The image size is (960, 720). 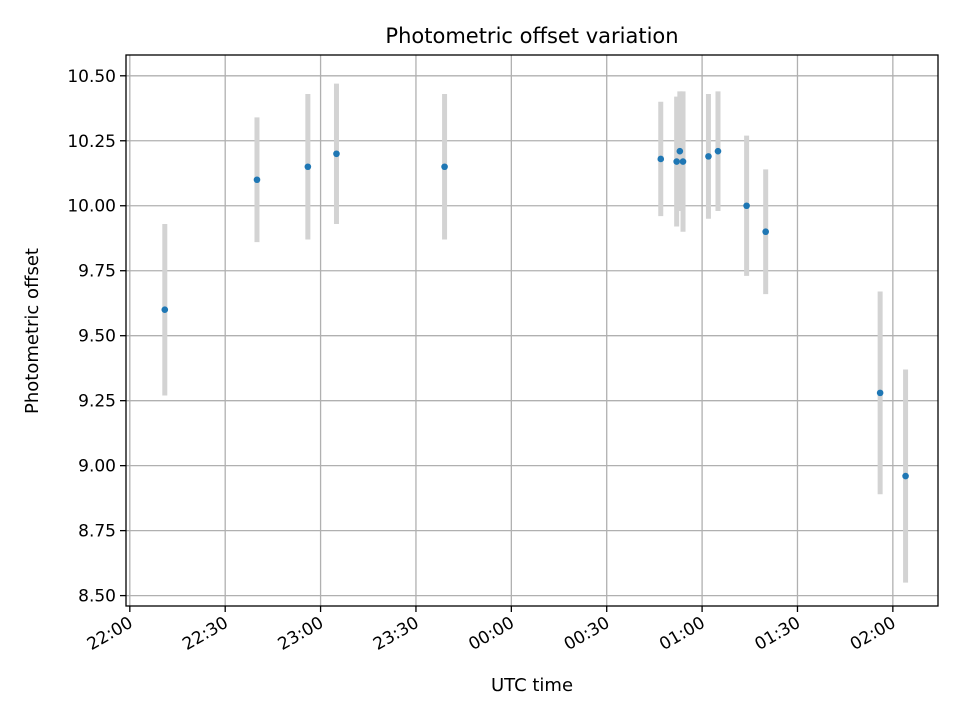 What do you see at coordinates (97, 597) in the screenshot?
I see `y-tick-label: 8.50` at bounding box center [97, 597].